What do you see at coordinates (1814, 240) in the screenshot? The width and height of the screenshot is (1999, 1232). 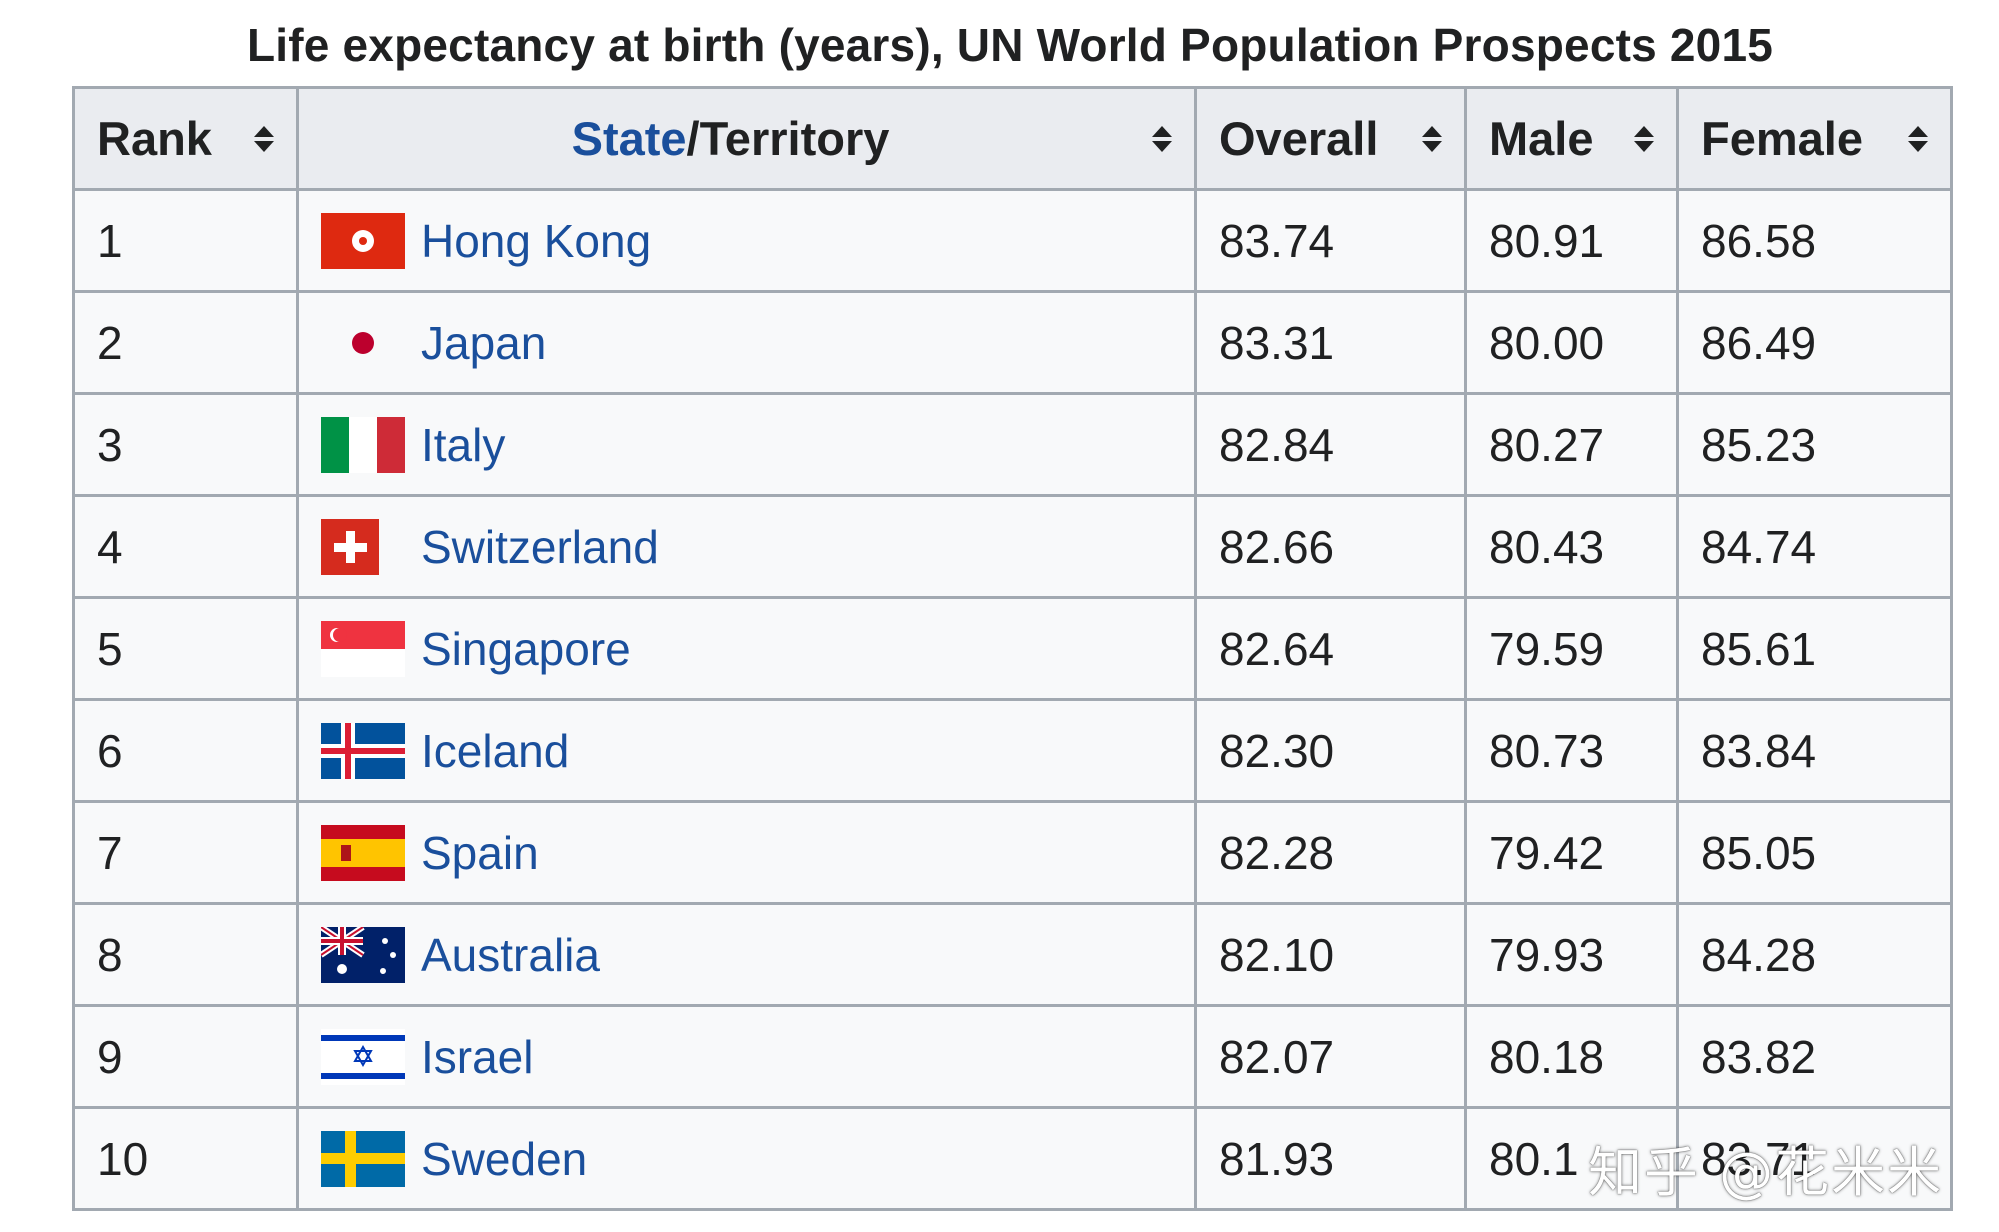 I see `female-cell: 86.58` at bounding box center [1814, 240].